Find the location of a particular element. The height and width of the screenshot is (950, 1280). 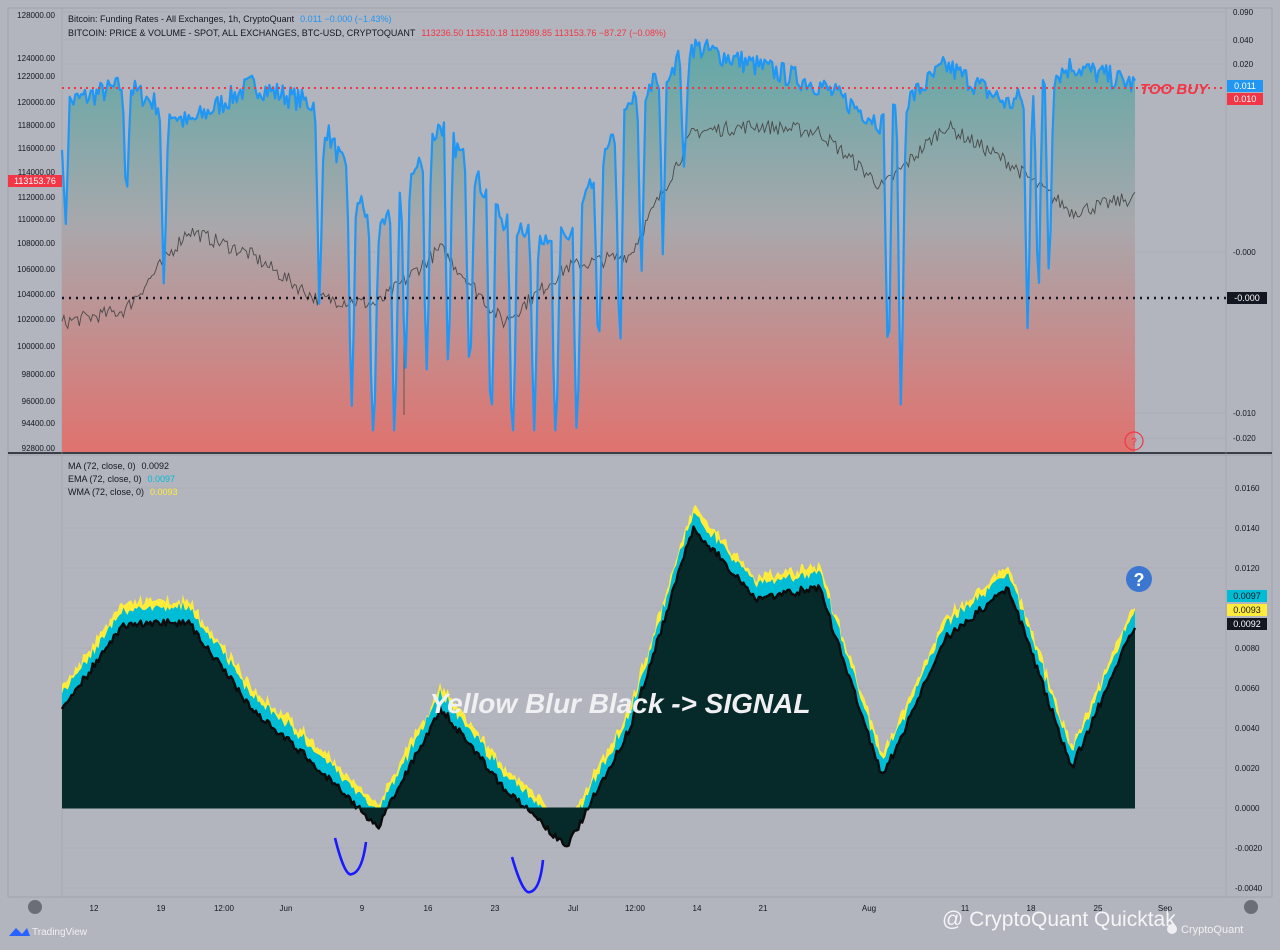

cryptoquant-brand: CryptoQuant is located at coordinates (1212, 930).